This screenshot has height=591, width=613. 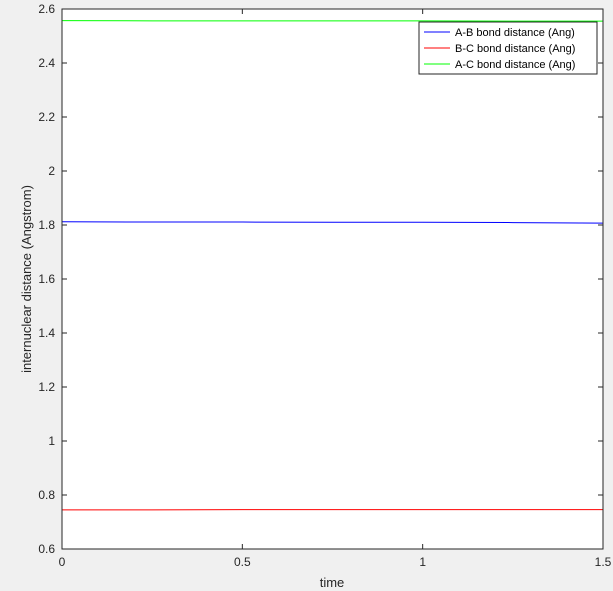 What do you see at coordinates (46, 549) in the screenshot?
I see `y-tick-label: 0.6` at bounding box center [46, 549].